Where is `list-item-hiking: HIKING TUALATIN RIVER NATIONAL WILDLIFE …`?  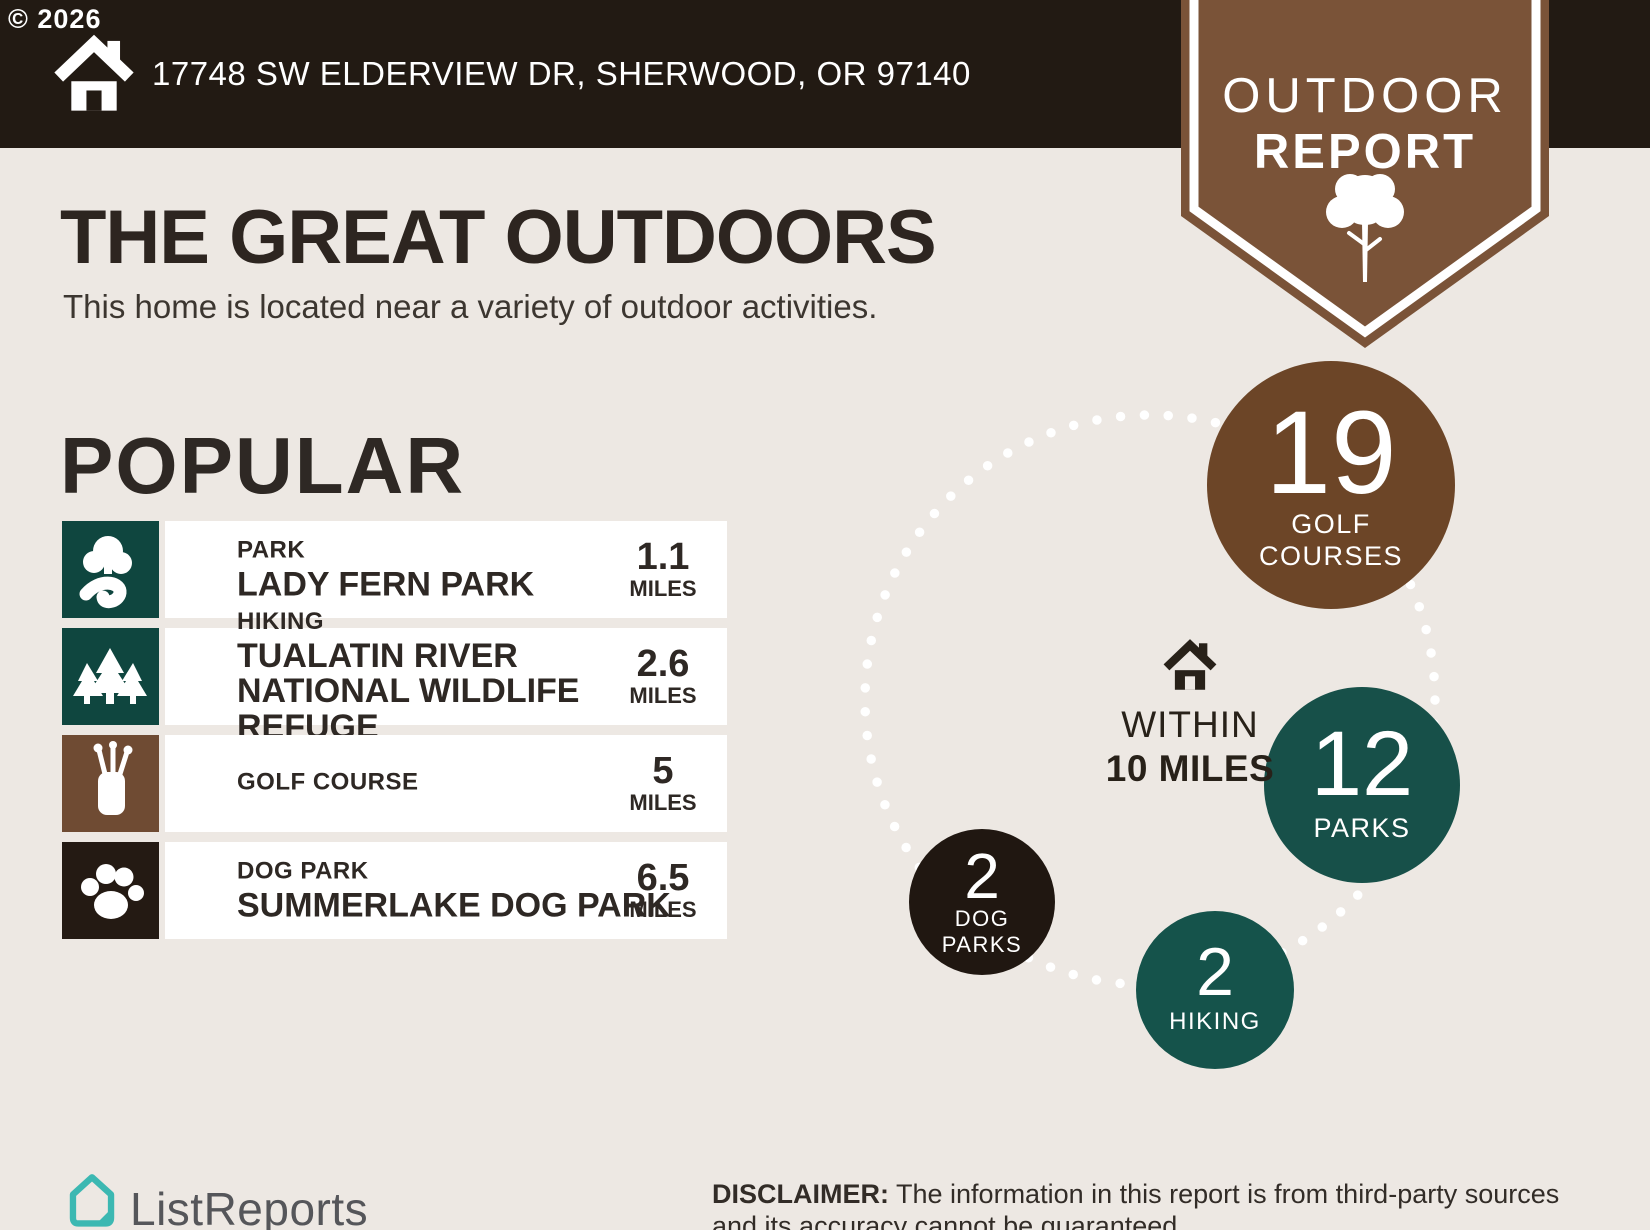
list-item-hiking: HIKING TUALATIN RIVER NATIONAL WILDLIFE … is located at coordinates (394, 676).